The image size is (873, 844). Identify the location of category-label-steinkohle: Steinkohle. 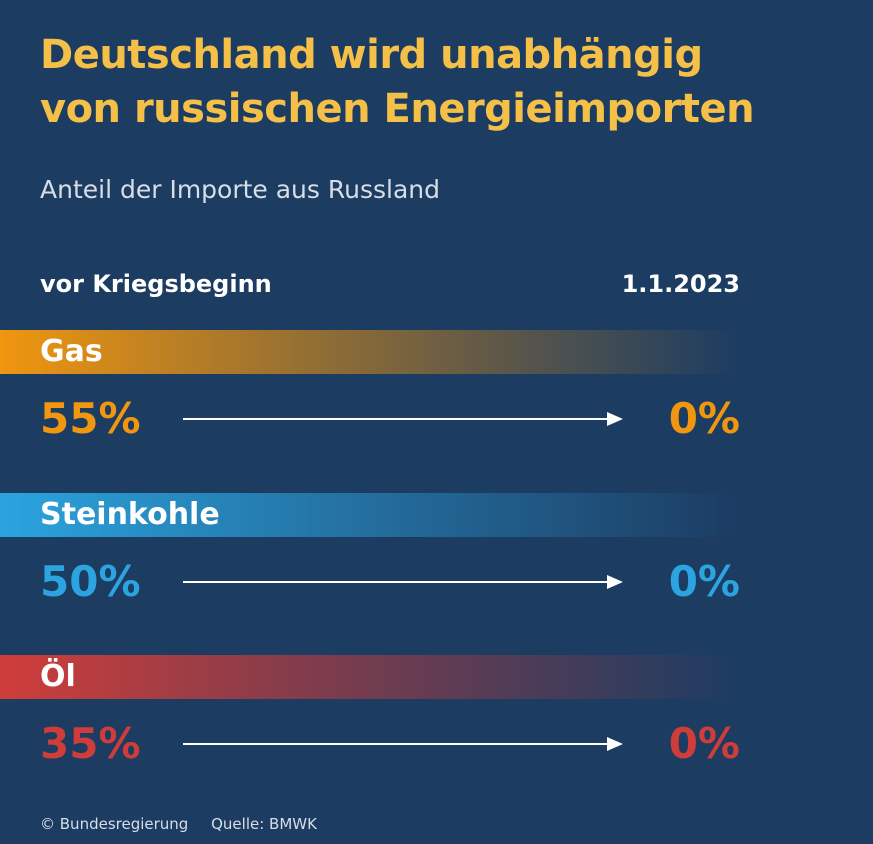
(130, 514).